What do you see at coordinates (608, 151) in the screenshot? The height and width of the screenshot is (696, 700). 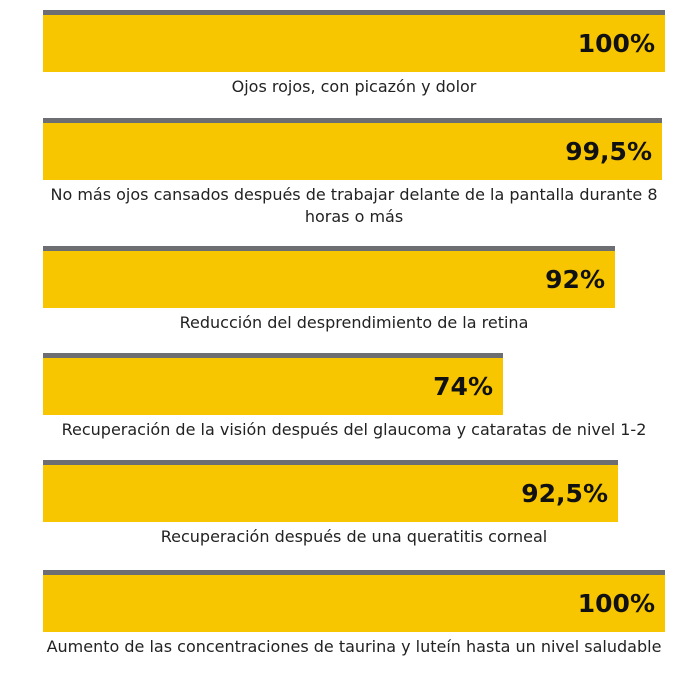 I see `bar-value-label: 99,5%` at bounding box center [608, 151].